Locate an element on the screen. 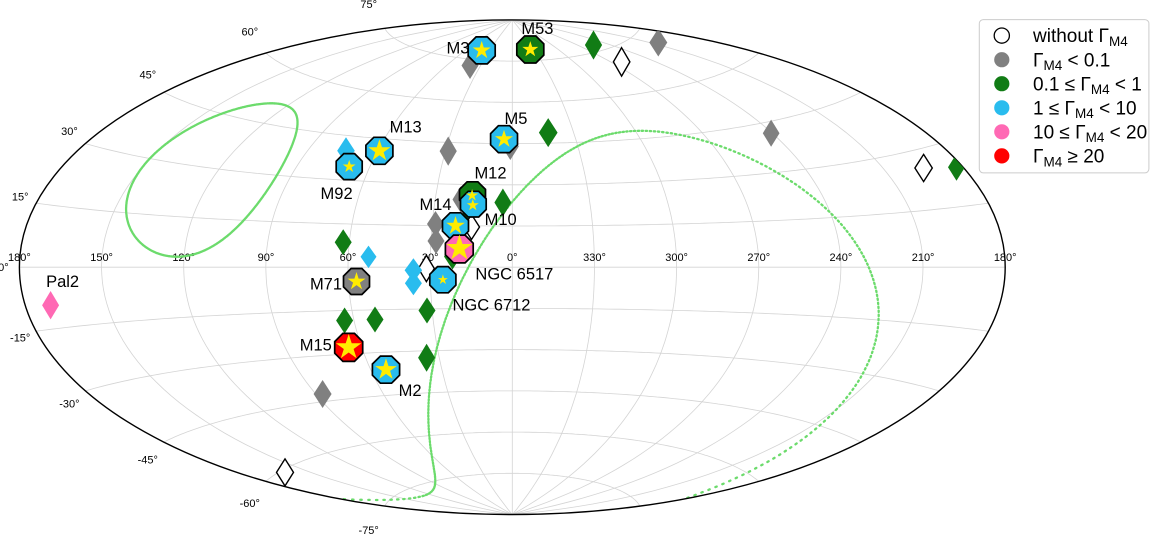  svg-text: without ΓM4 is located at coordinates (1080, 37).